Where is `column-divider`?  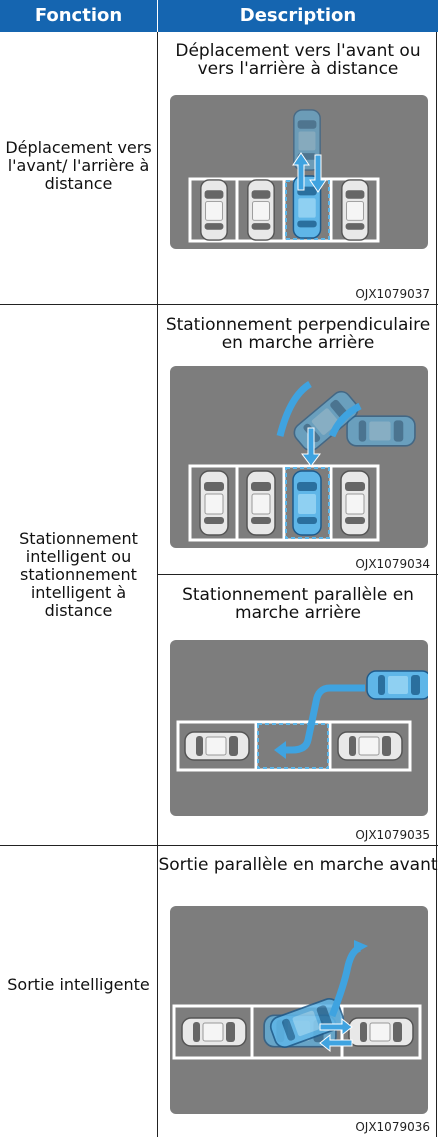 column-divider is located at coordinates (157, 584).